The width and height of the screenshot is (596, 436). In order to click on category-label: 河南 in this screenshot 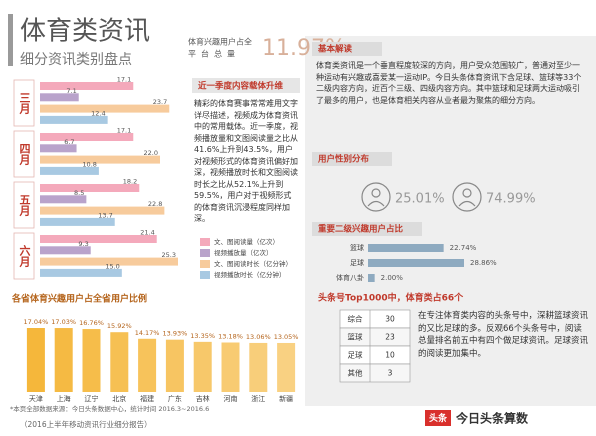, I will do `click(231, 398)`.